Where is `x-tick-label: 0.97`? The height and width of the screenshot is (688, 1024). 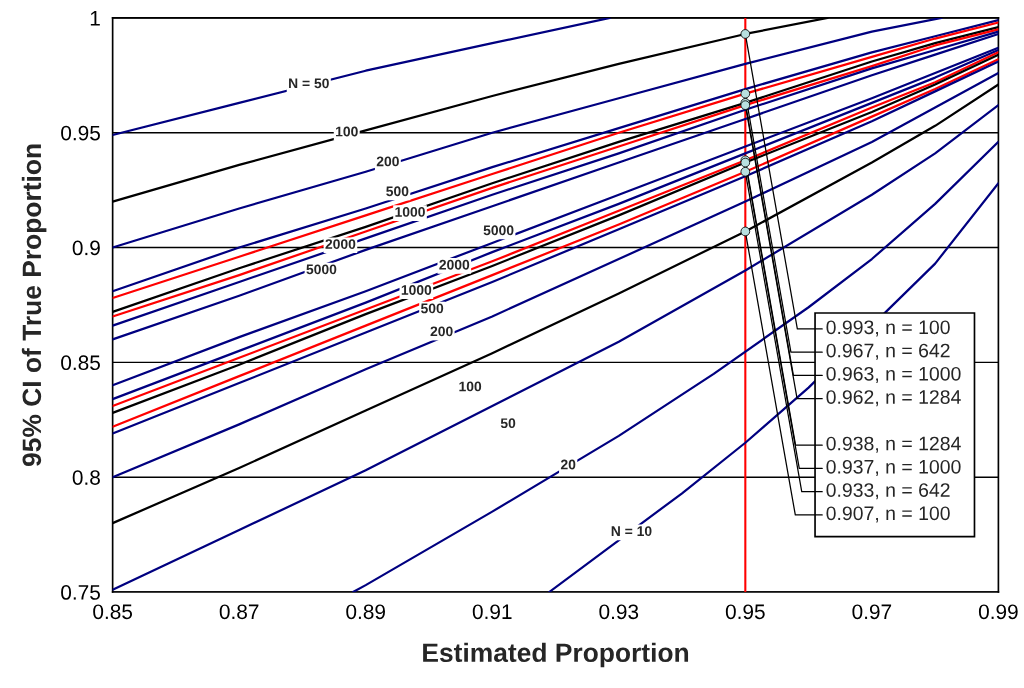
x-tick-label: 0.97 is located at coordinates (872, 612).